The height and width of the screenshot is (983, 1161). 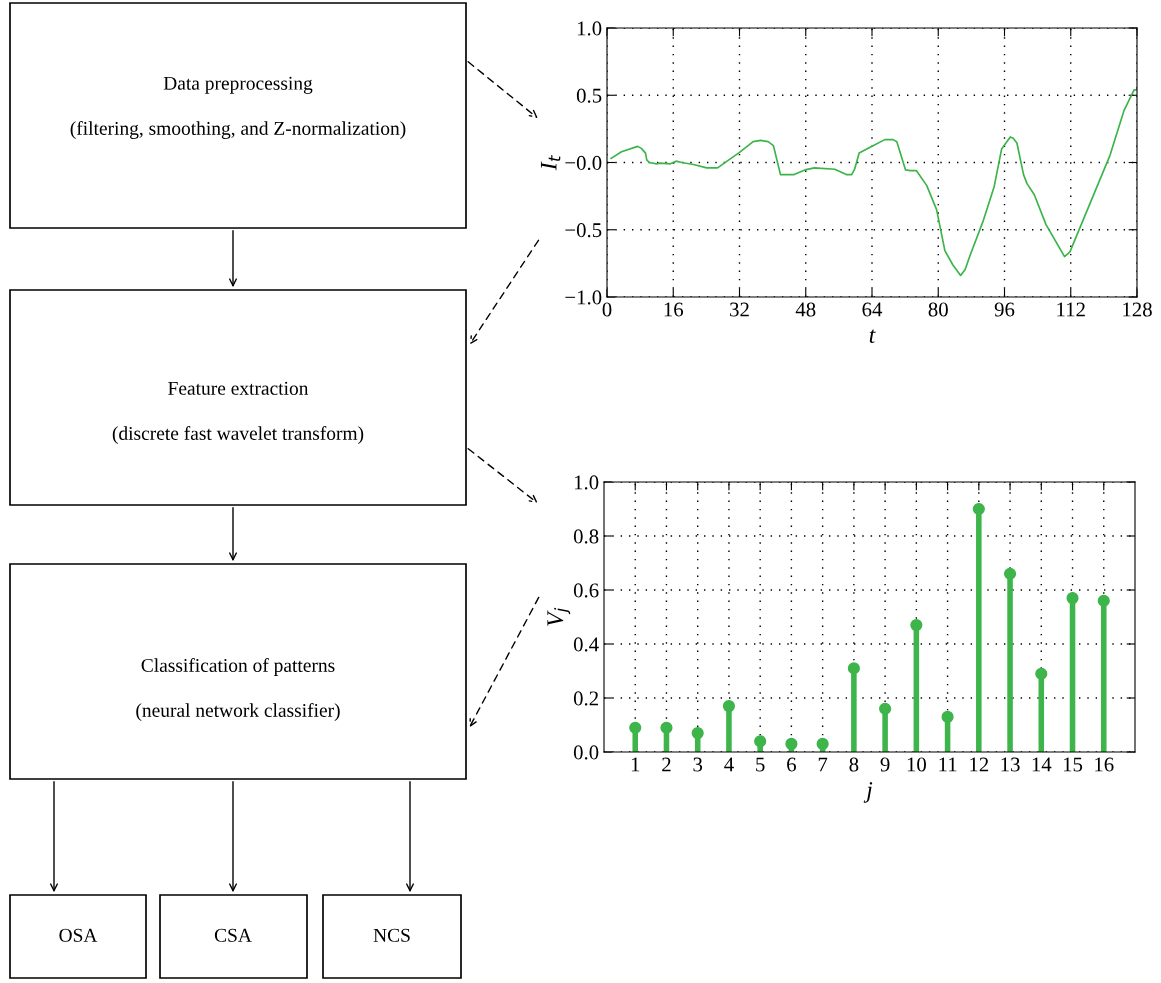 I want to click on x-tick-label: 9, so click(x=885, y=764).